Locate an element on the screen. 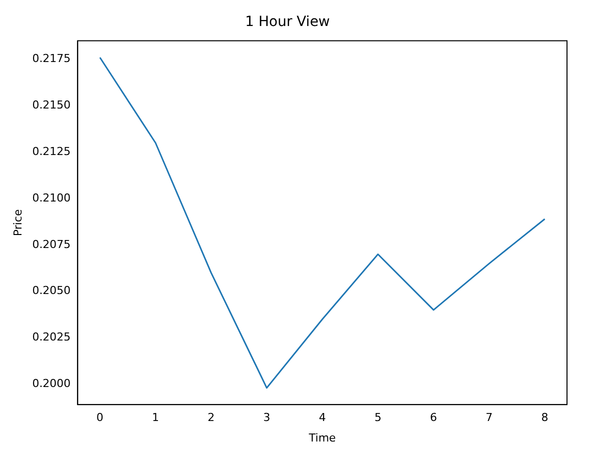 Image resolution: width=593 pixels, height=455 pixels. x-tick-label: 5 is located at coordinates (378, 417).